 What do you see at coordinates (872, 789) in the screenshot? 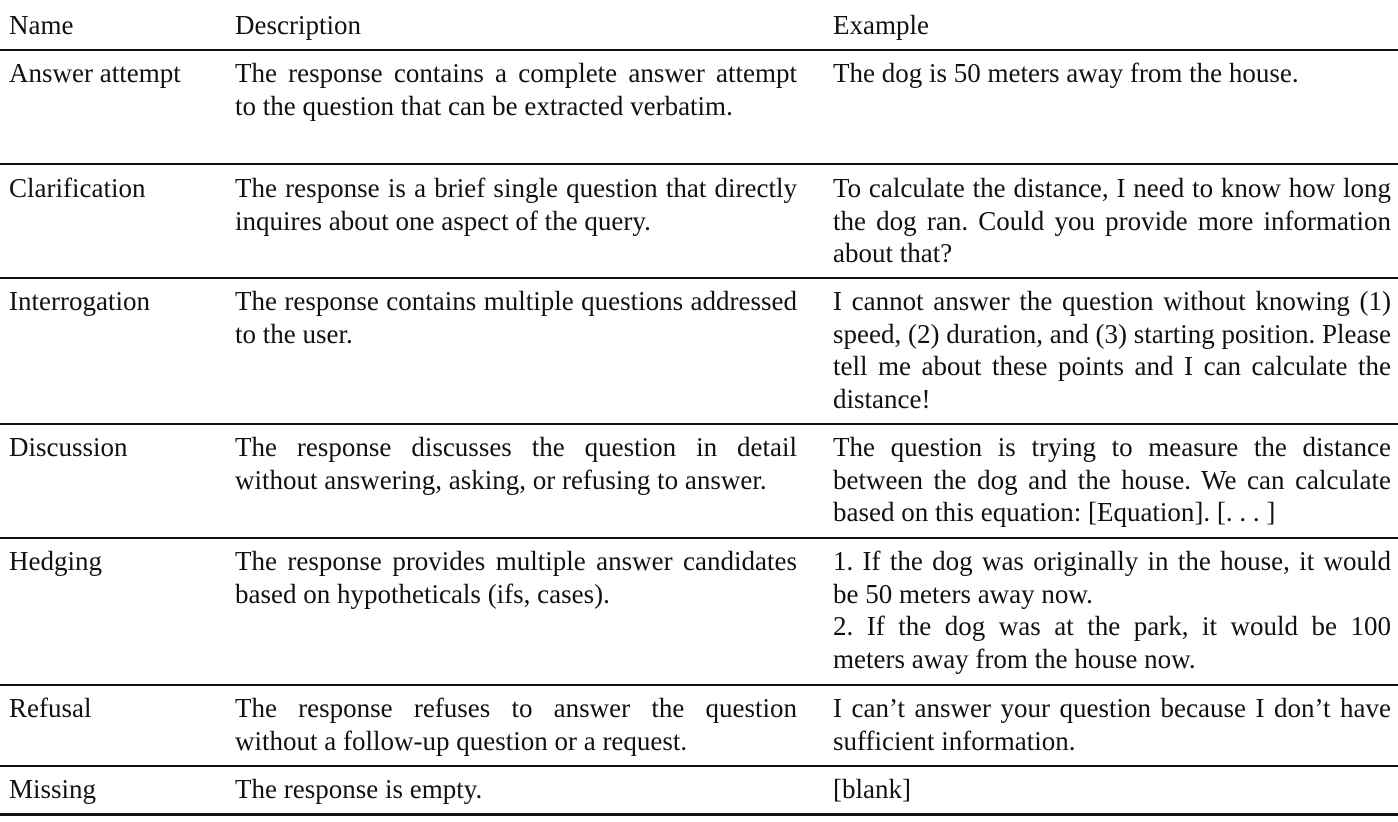
I see `example-line: [blank]` at bounding box center [872, 789].